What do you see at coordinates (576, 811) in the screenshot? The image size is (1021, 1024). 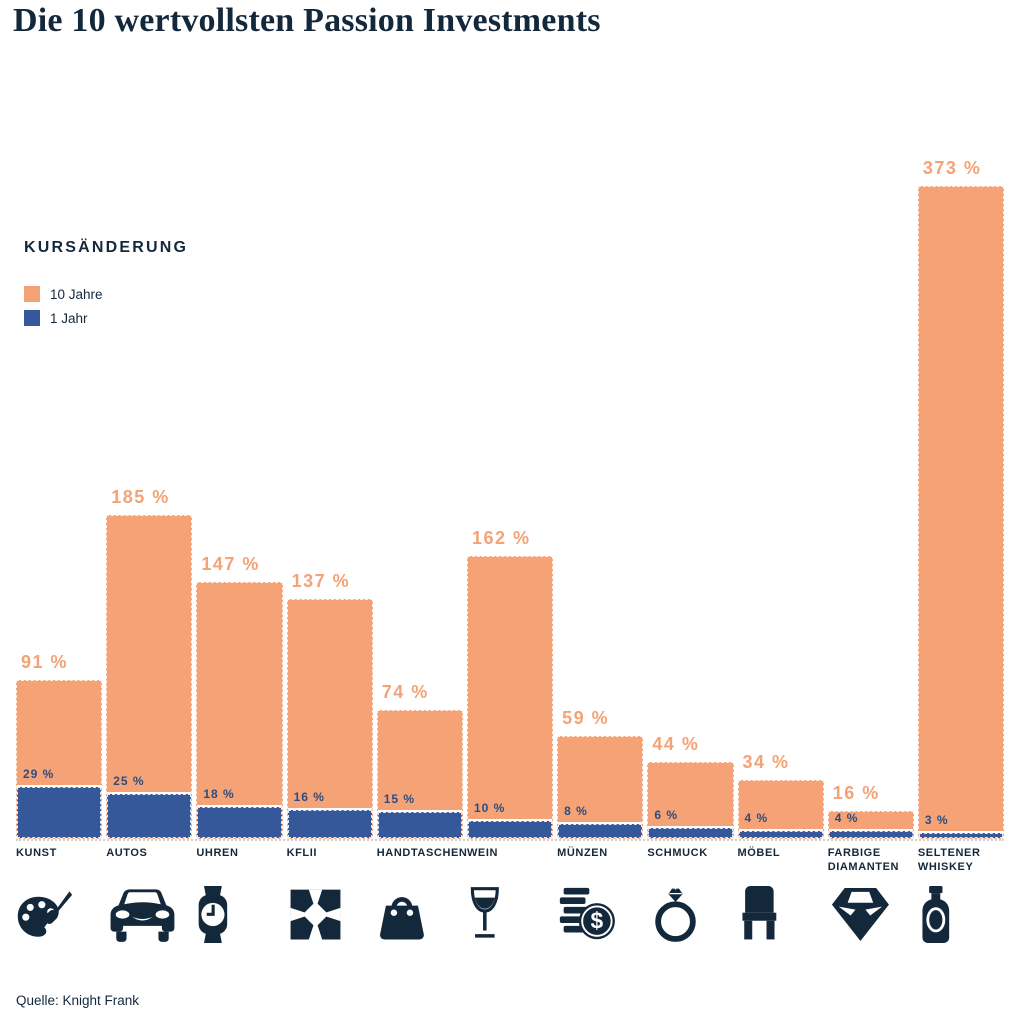 I see `bar-label-1y: 8 %` at bounding box center [576, 811].